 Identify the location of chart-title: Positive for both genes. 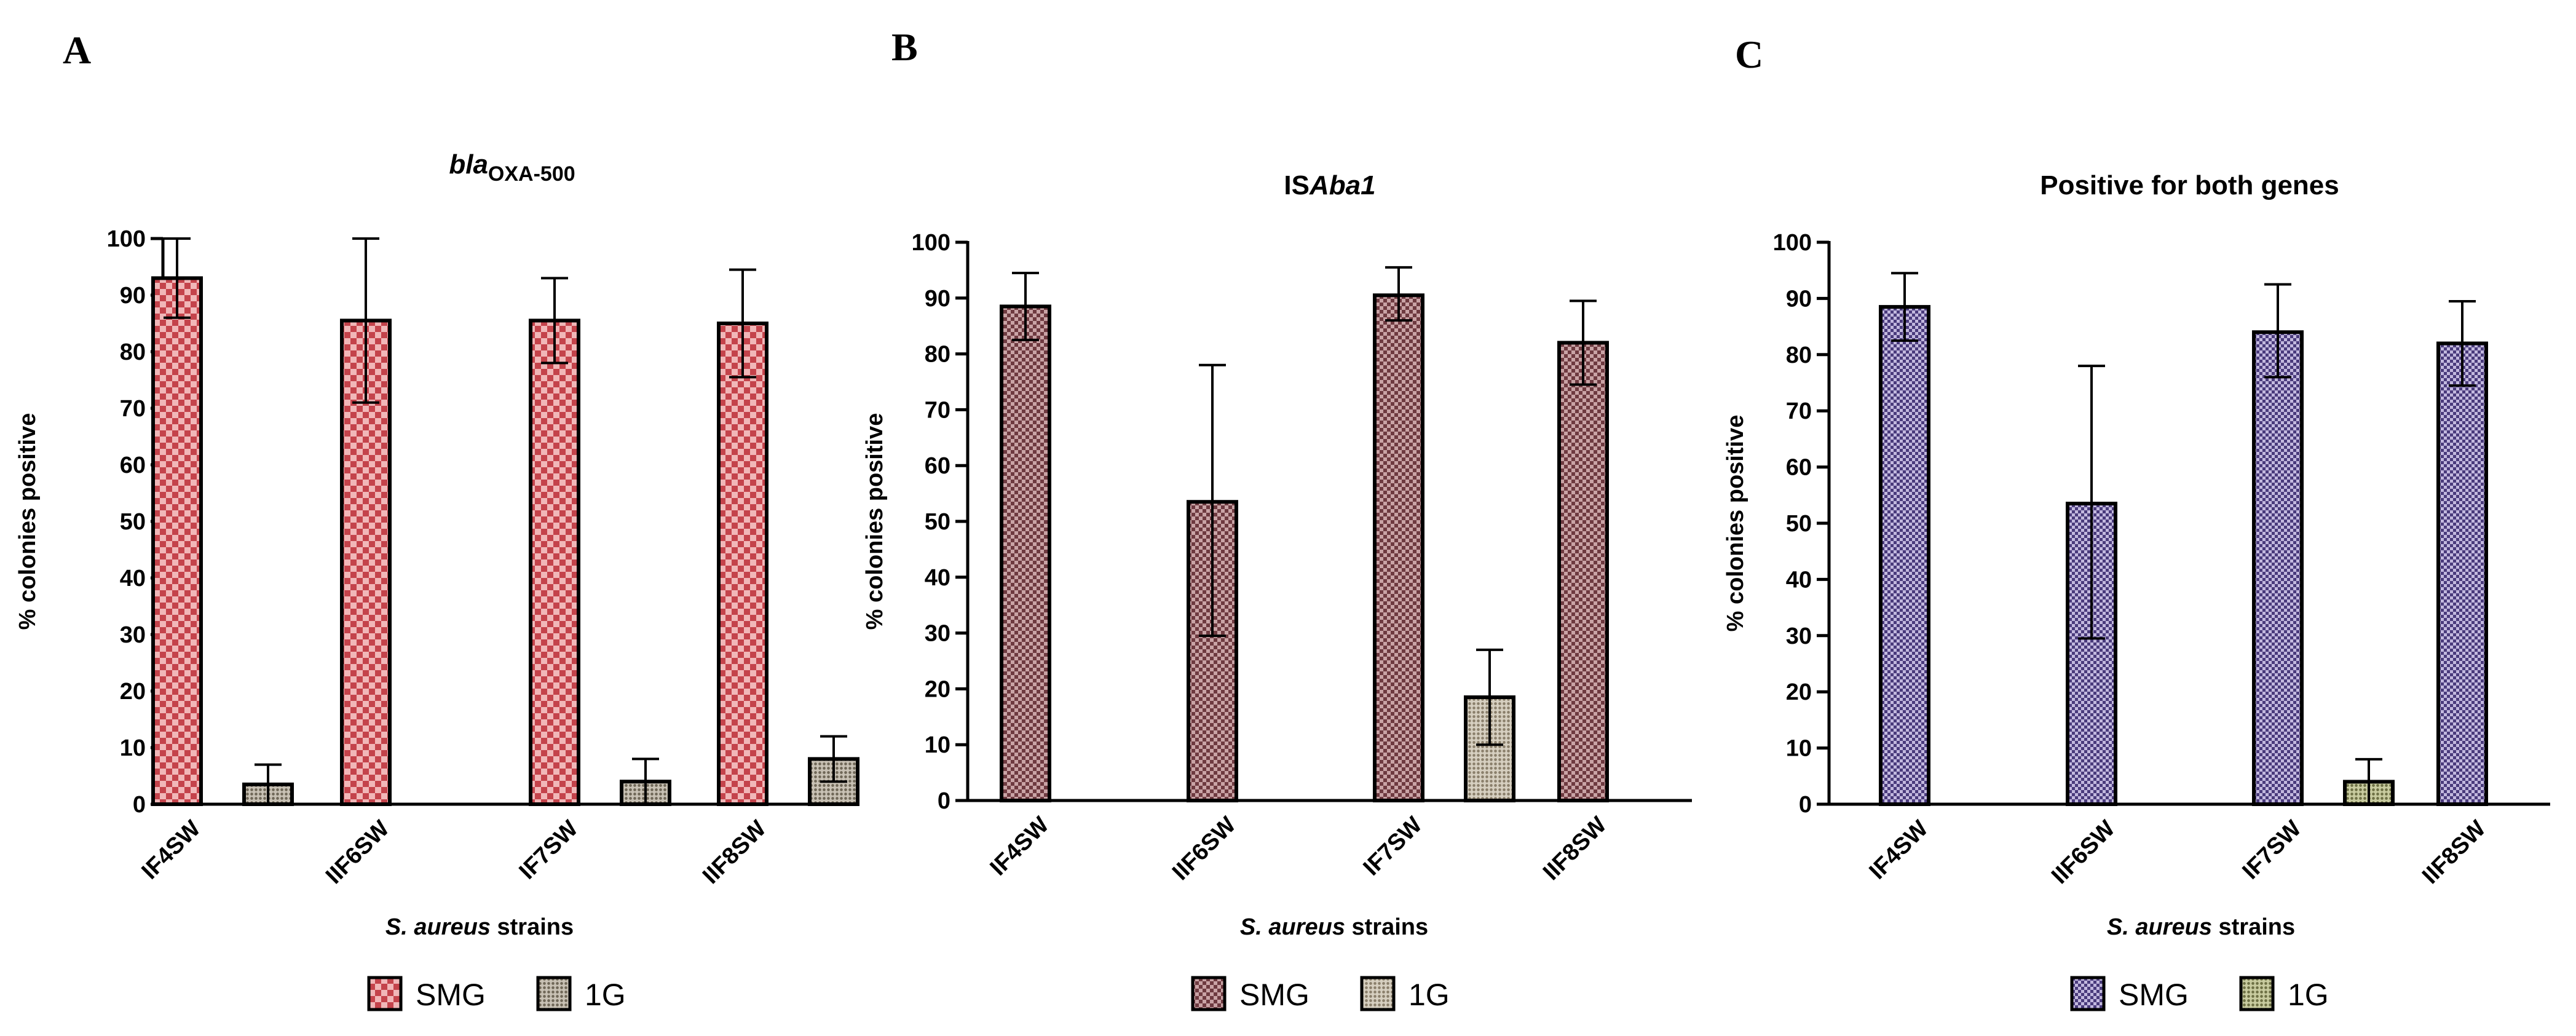
(2189, 185).